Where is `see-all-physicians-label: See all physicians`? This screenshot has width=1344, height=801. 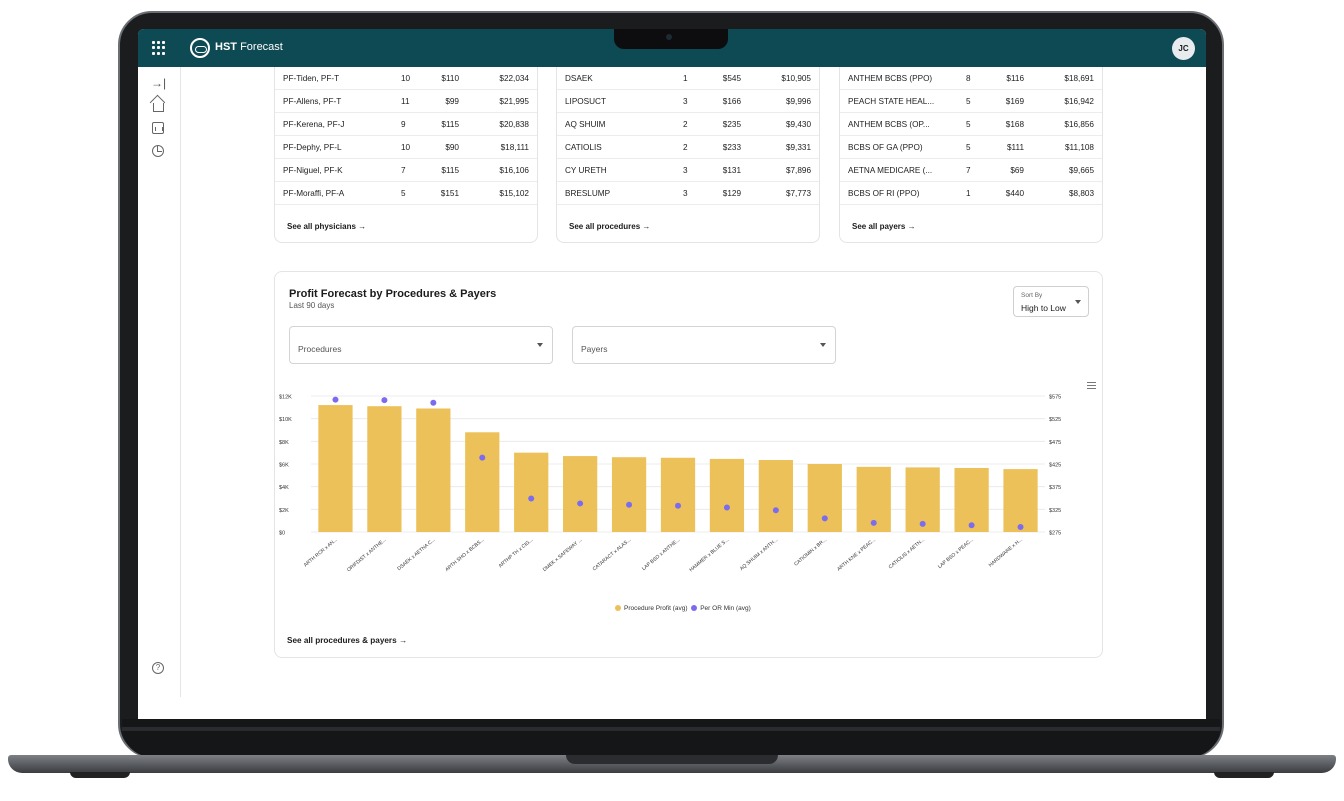 see-all-physicians-label: See all physicians is located at coordinates (321, 226).